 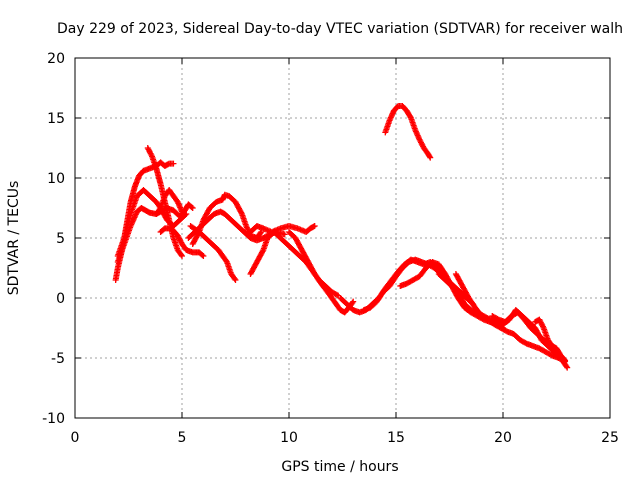 What do you see at coordinates (60, 239) in the screenshot?
I see `y-tick-label: 5` at bounding box center [60, 239].